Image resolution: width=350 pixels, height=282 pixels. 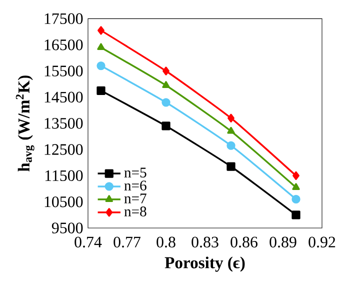 What do you see at coordinates (283, 242) in the screenshot?
I see `x-tick-label: 0.89` at bounding box center [283, 242].